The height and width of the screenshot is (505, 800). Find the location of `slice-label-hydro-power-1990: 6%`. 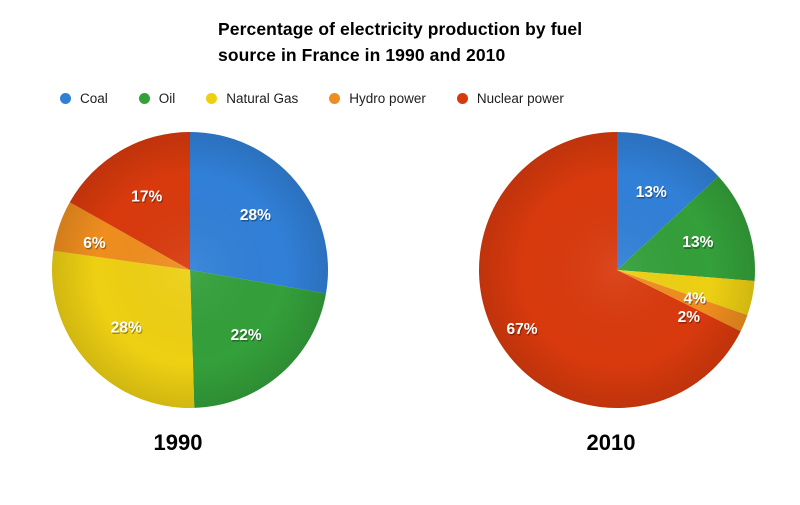

slice-label-hydro-power-1990: 6% is located at coordinates (94, 243).